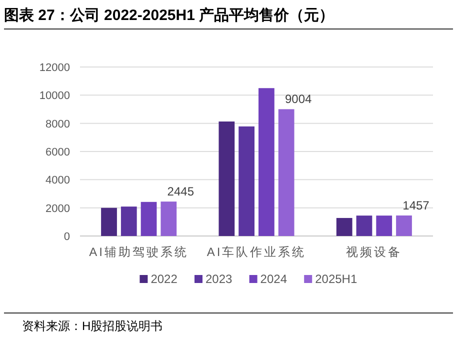  I want to click on text: 资料来源：H股招股说明书, so click(92, 326).